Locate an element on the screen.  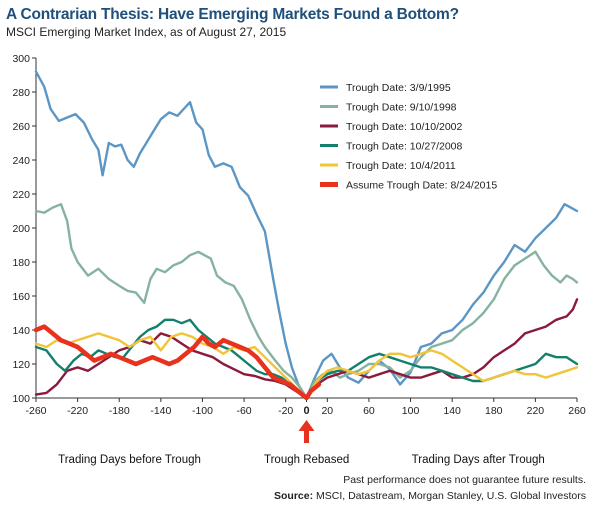
x-tick-label: -100 is located at coordinates (202, 411).